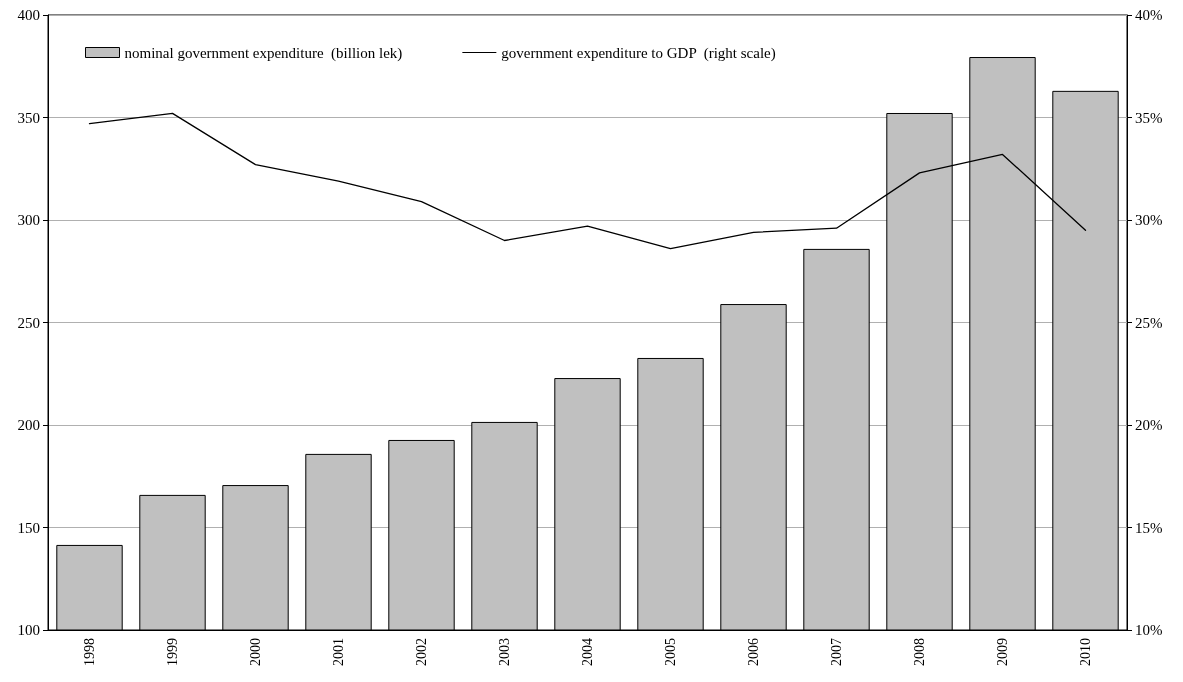 Image resolution: width=1183 pixels, height=682 pixels. What do you see at coordinates (670, 652) in the screenshot?
I see `x-tick-label: 2005` at bounding box center [670, 652].